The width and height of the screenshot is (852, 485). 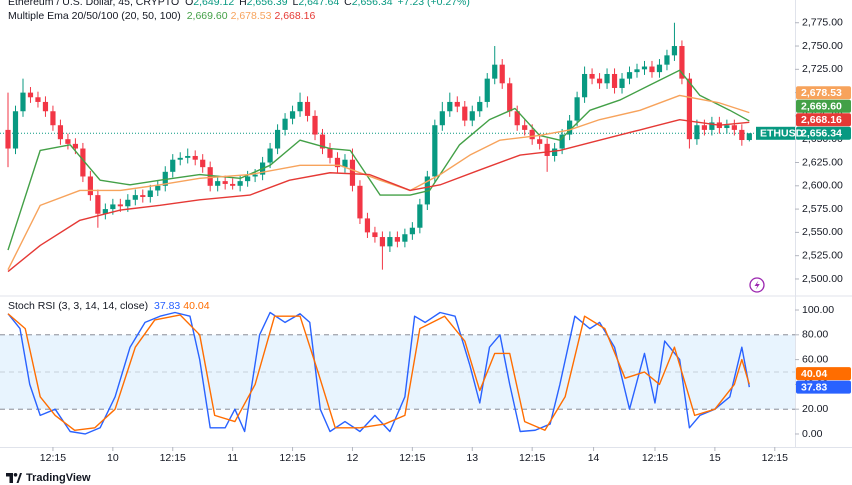 I want to click on legend-value: 37.83, so click(x=167, y=306).